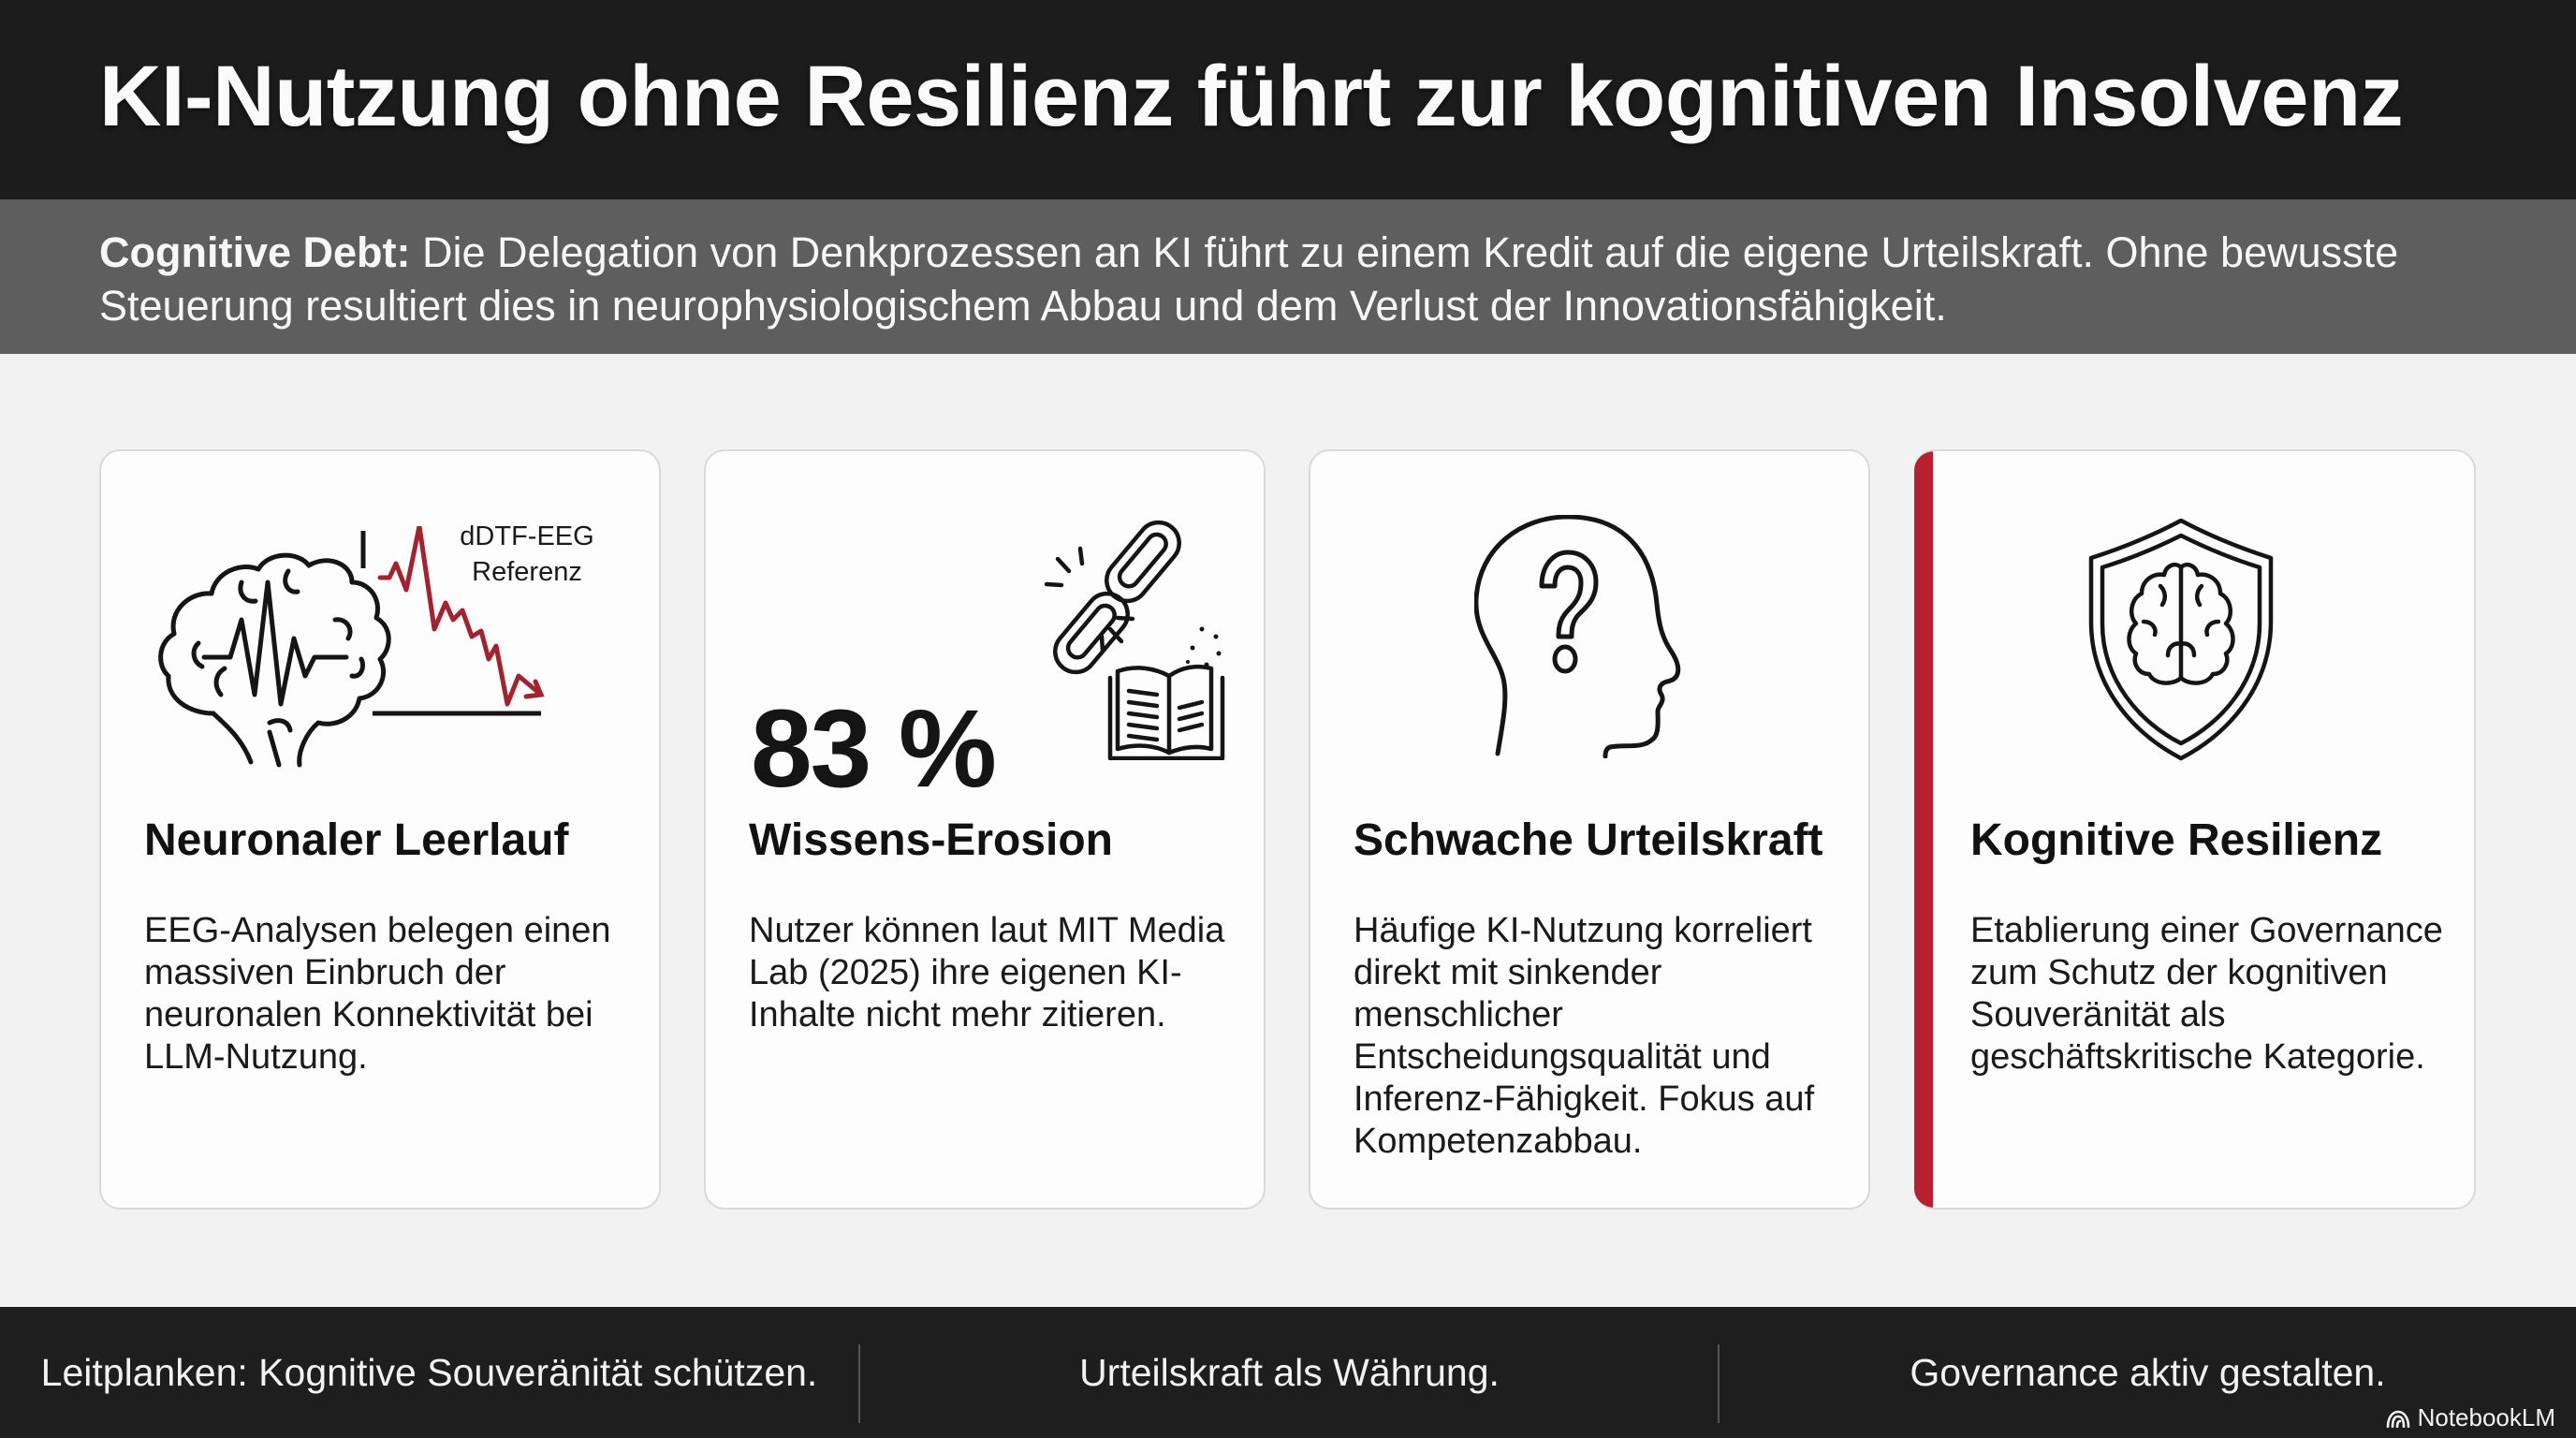  Describe the element at coordinates (2176, 840) in the screenshot. I see `card-title: Kognitive Resilienz` at that location.